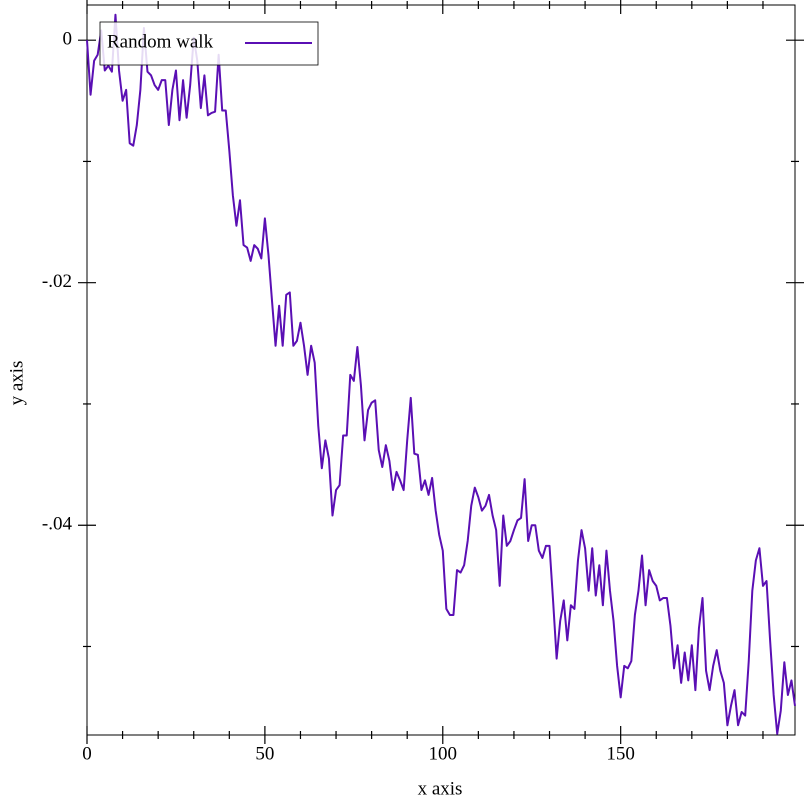 This screenshot has width=812, height=812. Describe the element at coordinates (443, 753) in the screenshot. I see `x-tick-label: 100` at that location.